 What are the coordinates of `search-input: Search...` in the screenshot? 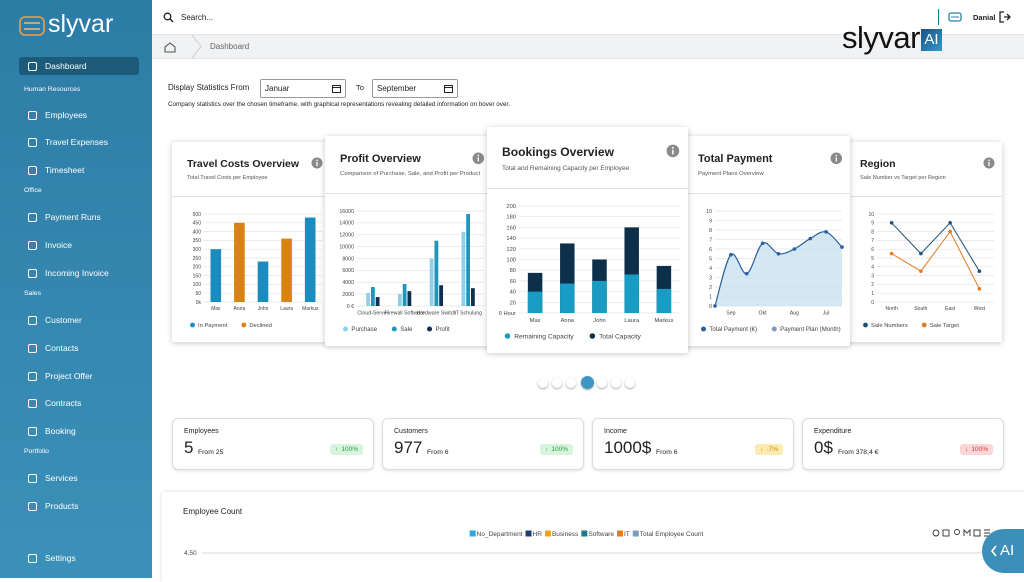 It's located at (197, 17).